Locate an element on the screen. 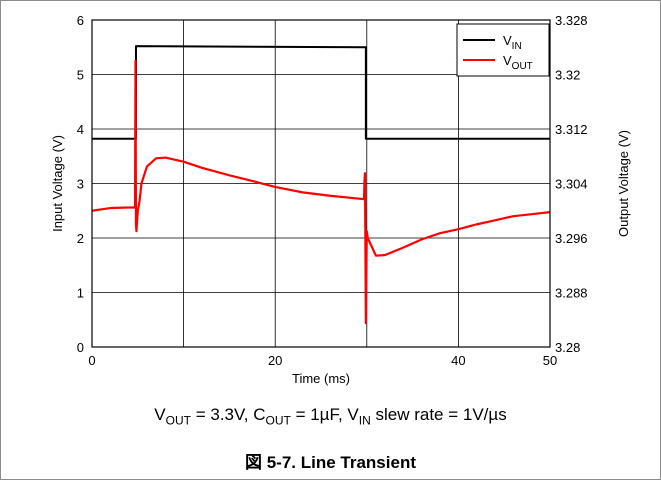 The image size is (661, 480). y-left-tick-label: 4 is located at coordinates (80, 129).